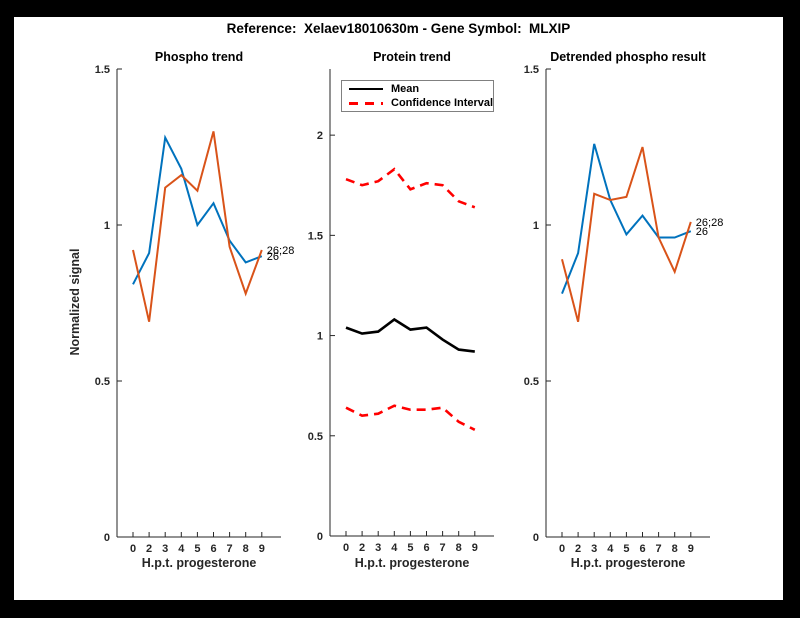 The width and height of the screenshot is (800, 618). Describe the element at coordinates (628, 57) in the screenshot. I see `panel-title-detrended-result: Detrended phospho result` at that location.